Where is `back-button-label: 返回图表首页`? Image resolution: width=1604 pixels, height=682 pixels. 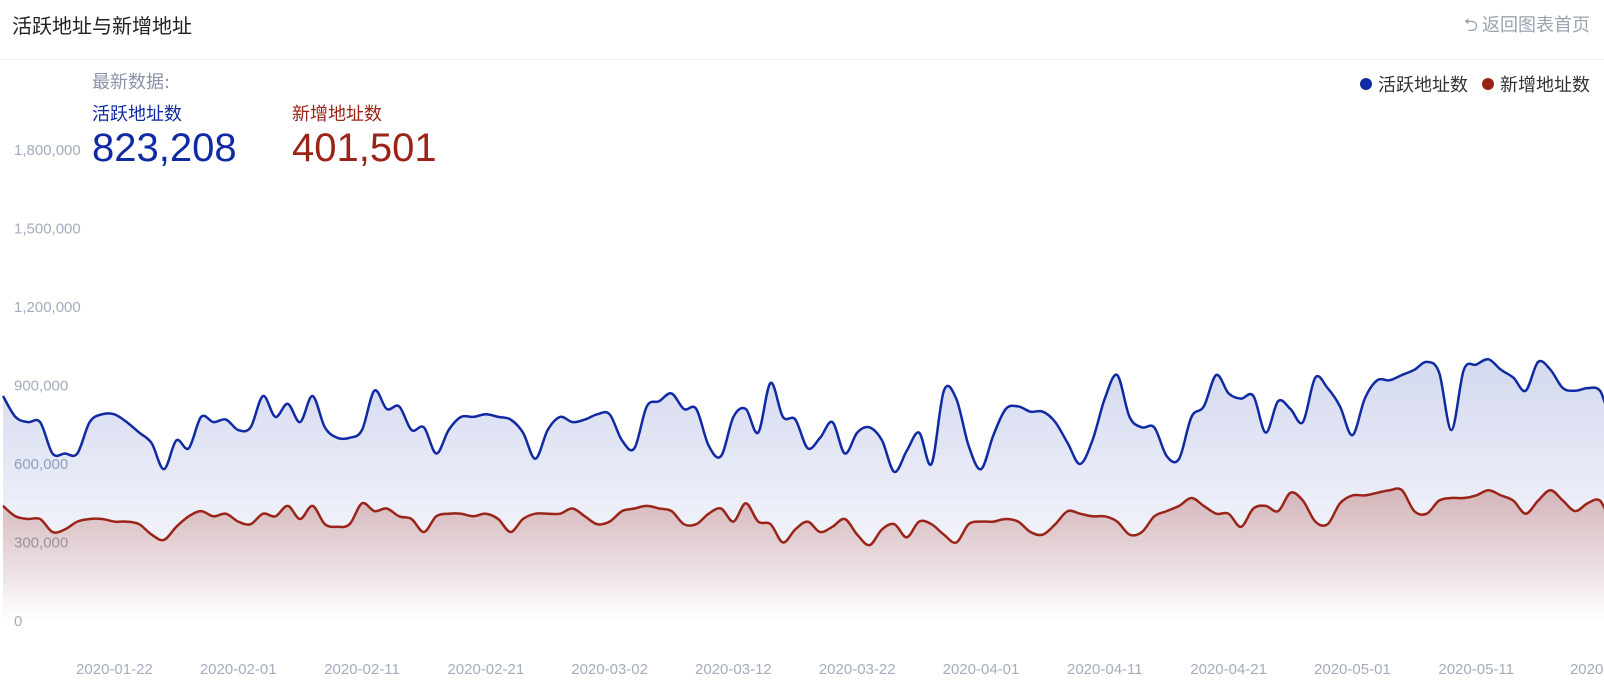 back-button-label: 返回图表首页 is located at coordinates (1536, 25).